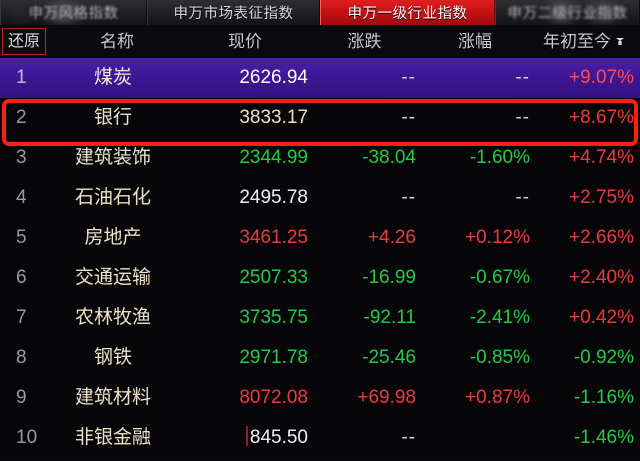 The image size is (640, 461). What do you see at coordinates (320, 158) in the screenshot?
I see `table-row: 3 建筑装饰 2344.99 -38.04 -1.60% +4.74%` at bounding box center [320, 158].